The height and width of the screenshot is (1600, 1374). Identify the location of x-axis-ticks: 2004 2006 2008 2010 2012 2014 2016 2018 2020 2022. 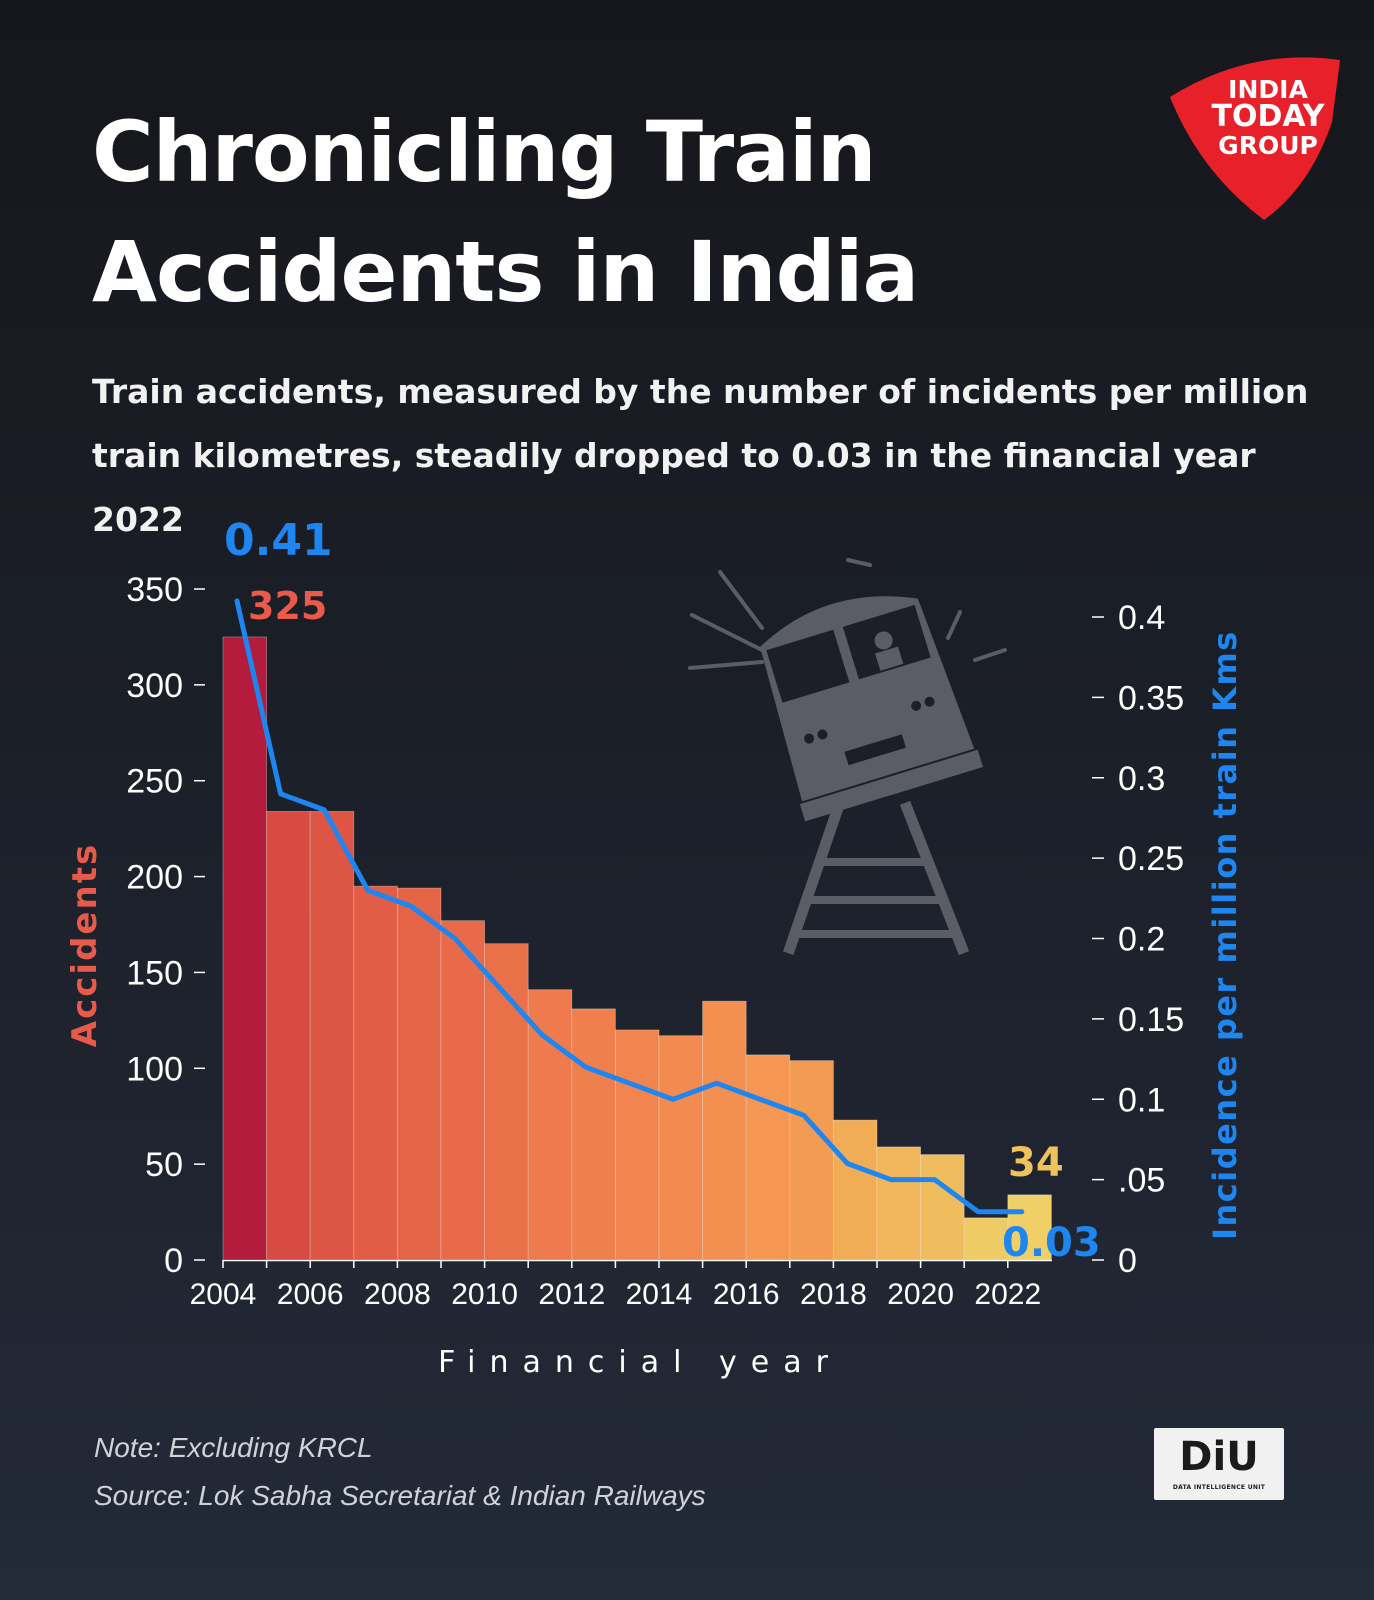
(615, 1285).